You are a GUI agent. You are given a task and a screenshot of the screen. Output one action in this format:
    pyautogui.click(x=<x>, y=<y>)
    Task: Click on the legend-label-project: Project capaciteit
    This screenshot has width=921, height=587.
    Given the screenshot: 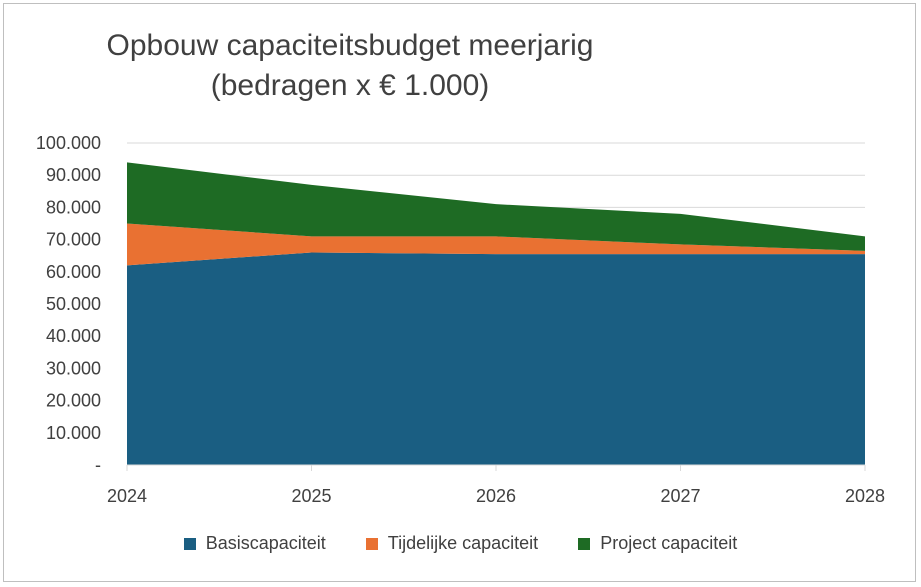 What is the action you would take?
    pyautogui.click(x=669, y=543)
    